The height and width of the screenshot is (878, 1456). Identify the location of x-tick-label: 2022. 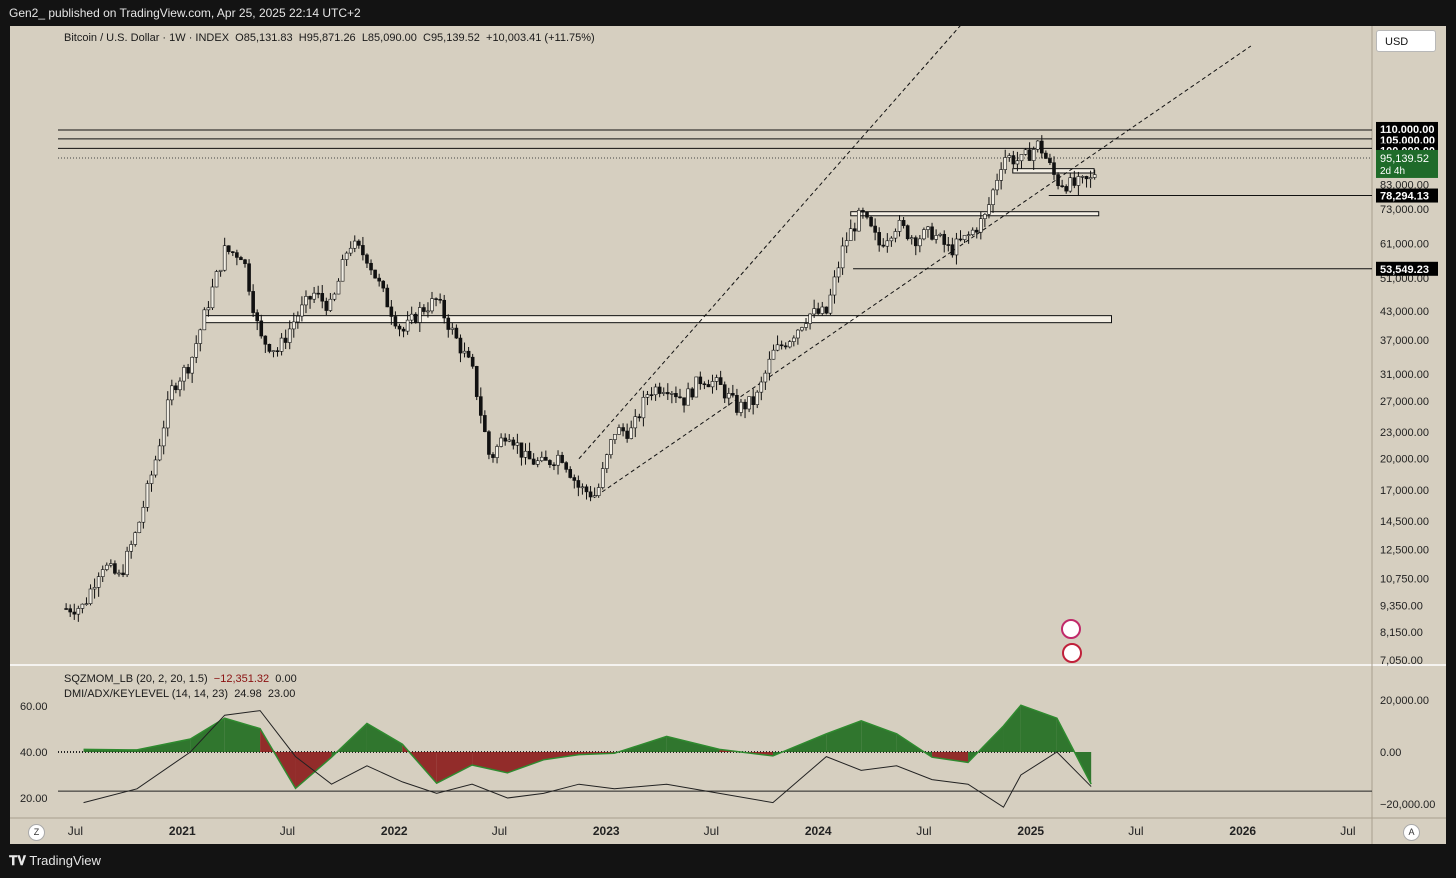
(394, 831).